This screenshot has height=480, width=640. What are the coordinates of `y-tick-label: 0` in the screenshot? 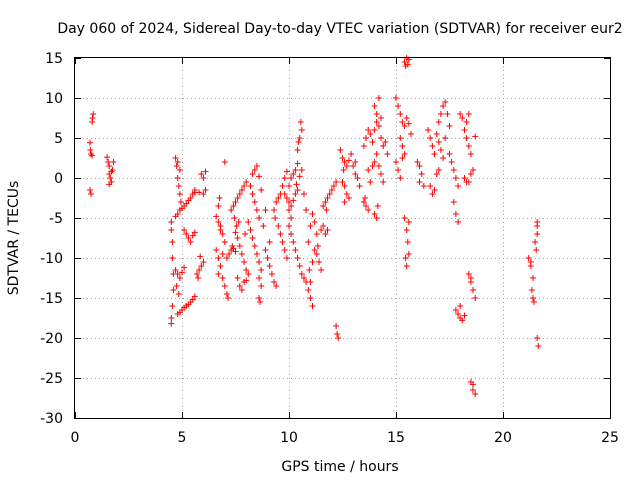 It's located at (58, 179).